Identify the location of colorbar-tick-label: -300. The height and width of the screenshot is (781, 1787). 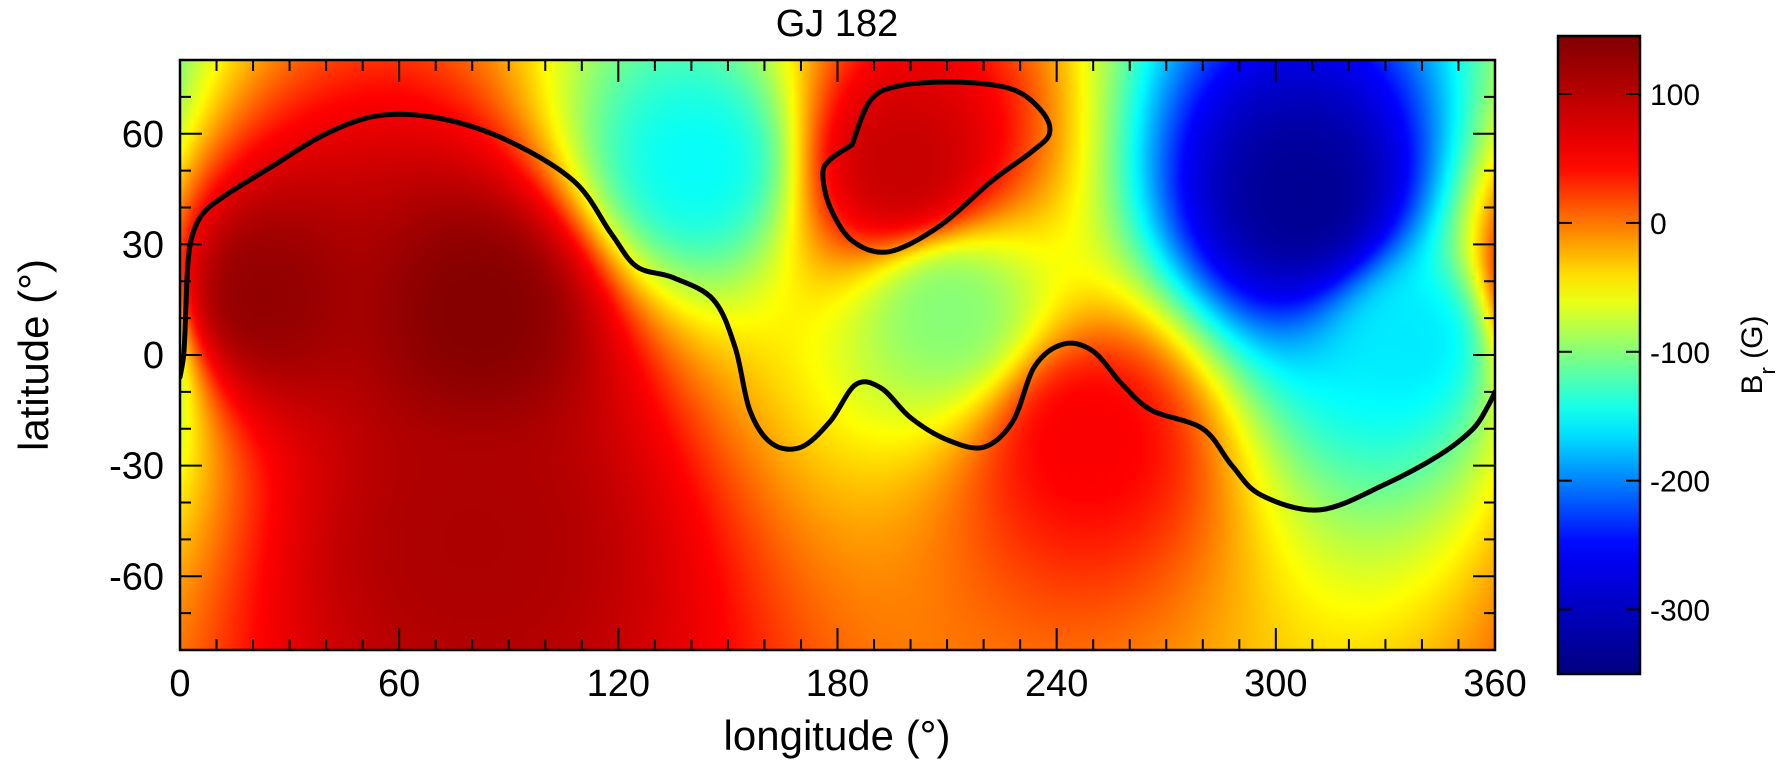
(1680, 611).